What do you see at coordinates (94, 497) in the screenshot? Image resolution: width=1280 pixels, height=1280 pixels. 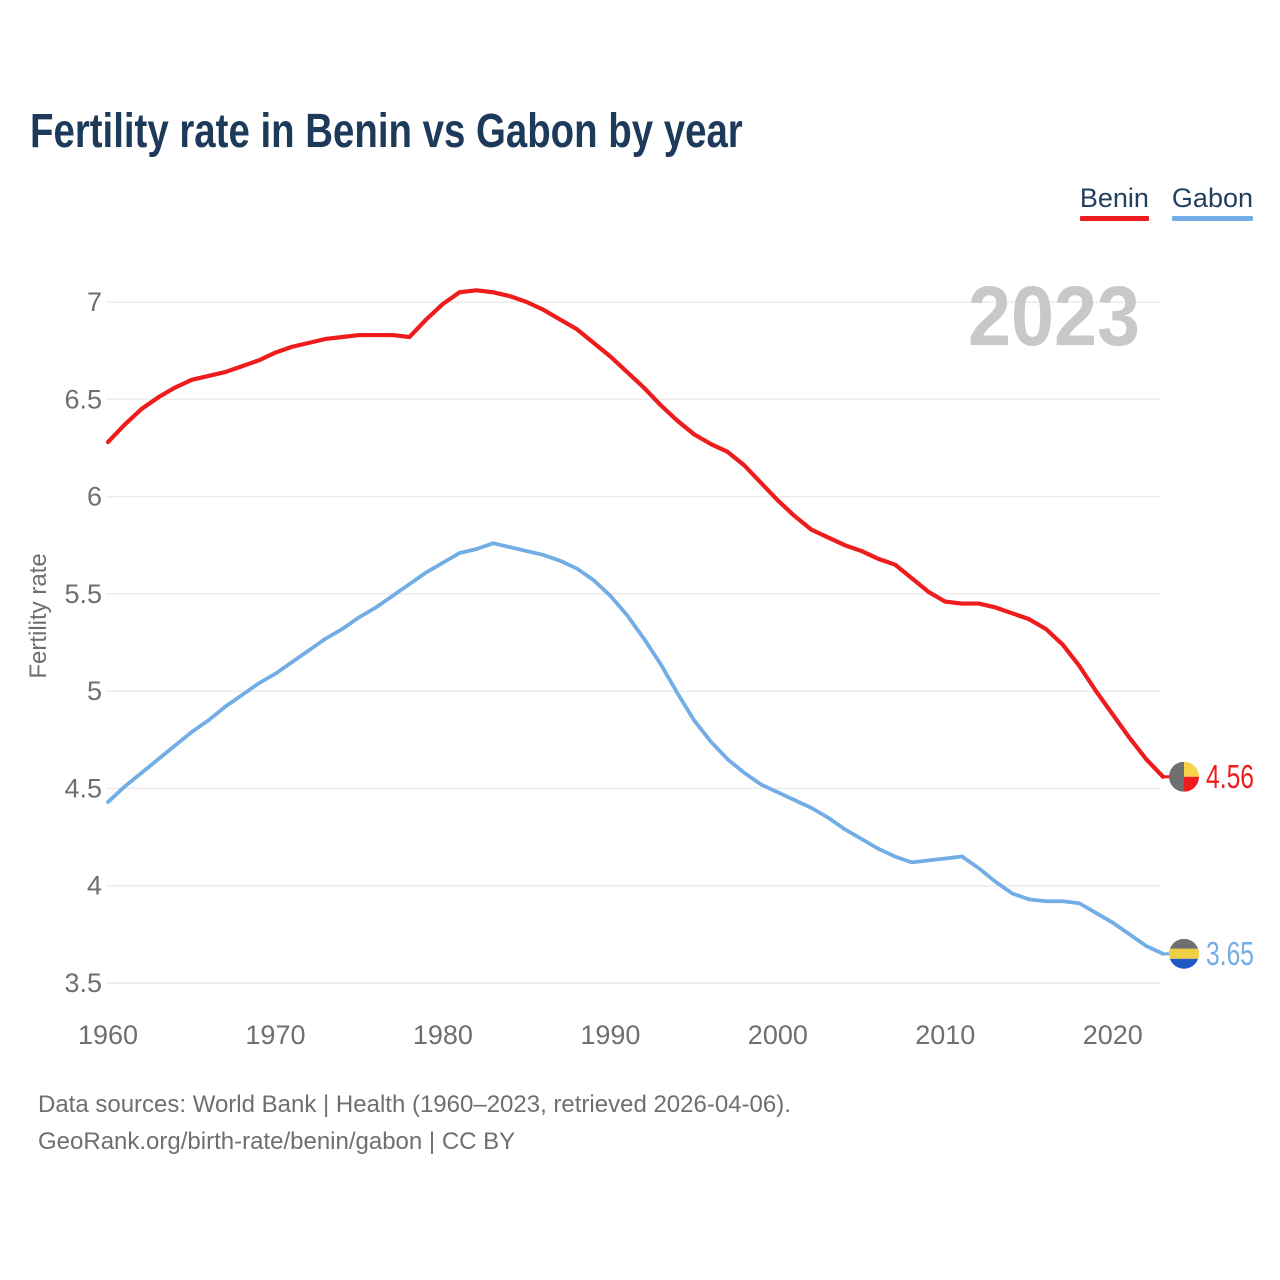 I see `y-tick-label-6: 6` at bounding box center [94, 497].